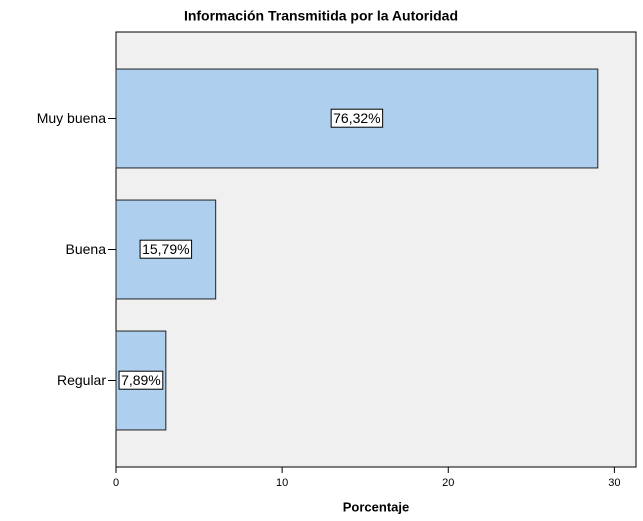 The image size is (643, 521). Describe the element at coordinates (116, 483) in the screenshot. I see `x-tick-label: 0` at that location.